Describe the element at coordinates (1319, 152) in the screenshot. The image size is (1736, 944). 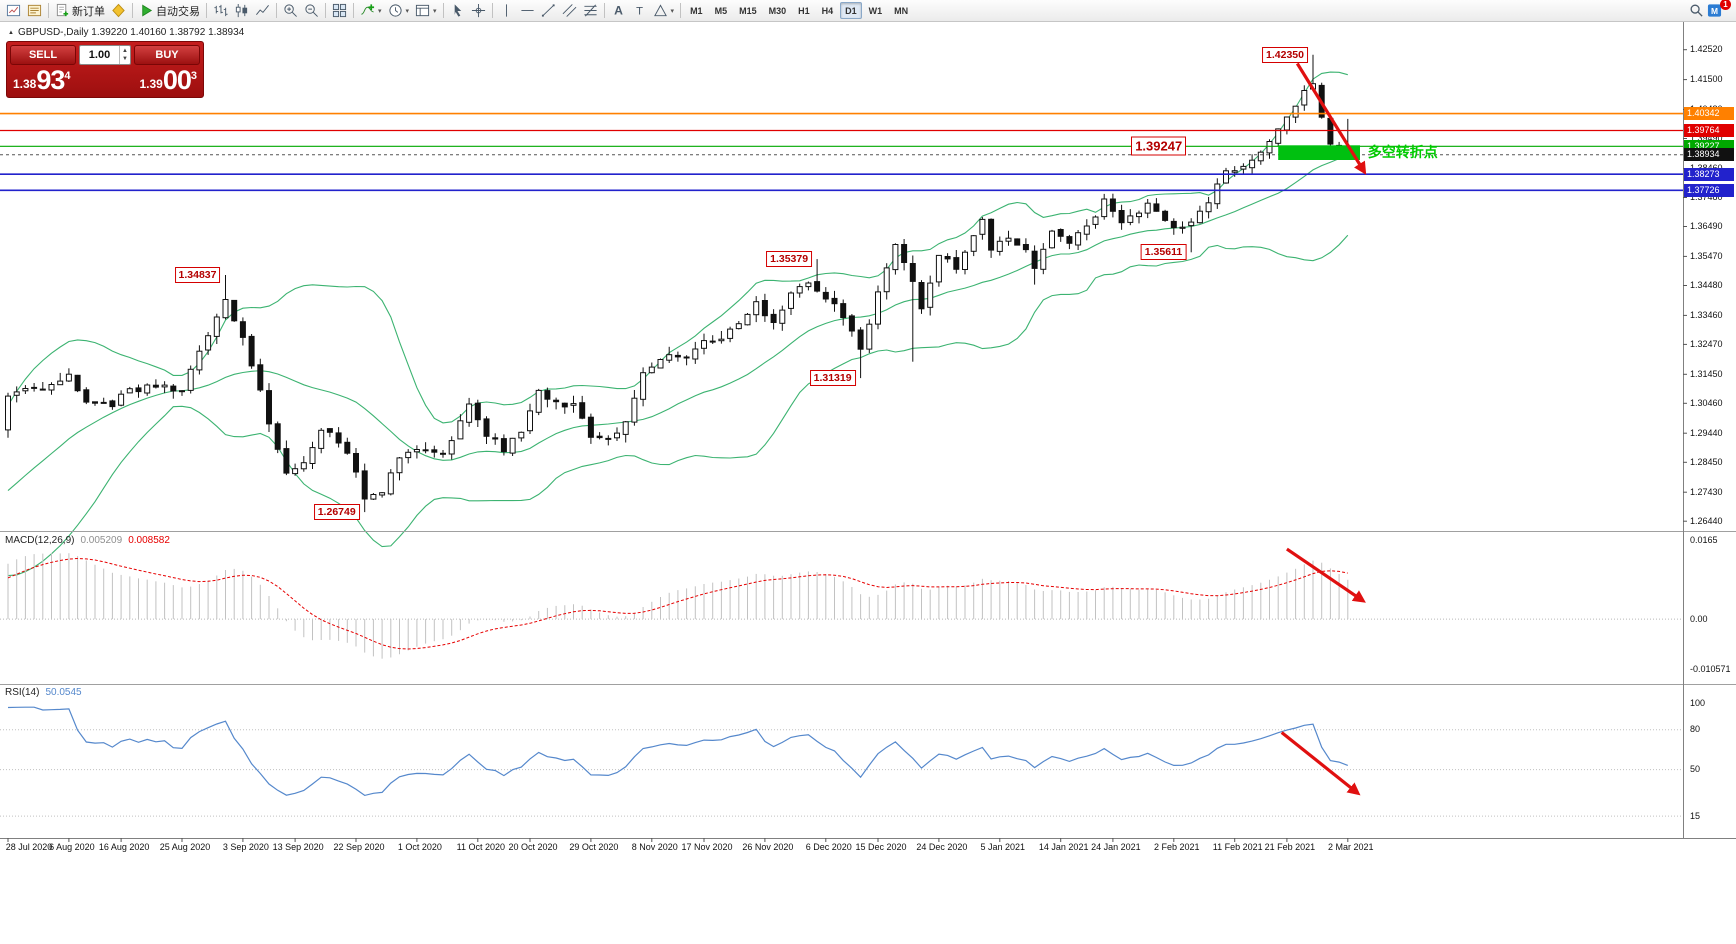
I see `turning-zone-highlight` at that location.